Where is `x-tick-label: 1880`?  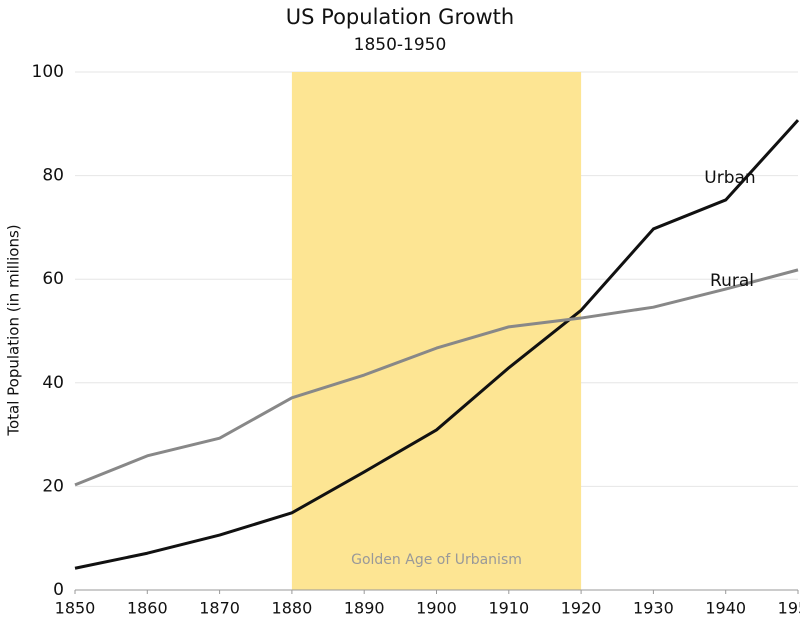 x-tick-label: 1880 is located at coordinates (292, 608).